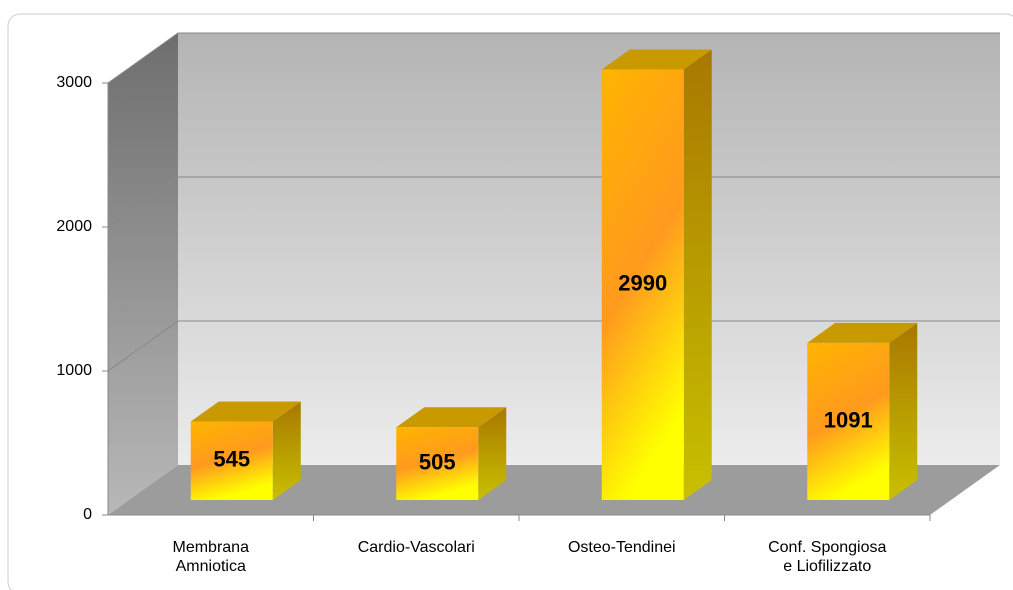  I want to click on data-label: 1091, so click(848, 419).